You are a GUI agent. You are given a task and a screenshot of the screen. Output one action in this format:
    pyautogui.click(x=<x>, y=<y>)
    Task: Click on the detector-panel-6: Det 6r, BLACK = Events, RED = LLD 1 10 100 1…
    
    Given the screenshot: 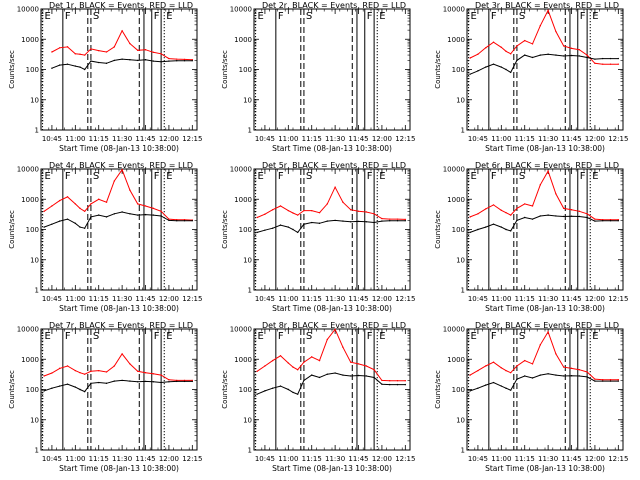 What is the action you would take?
    pyautogui.click(x=532, y=240)
    